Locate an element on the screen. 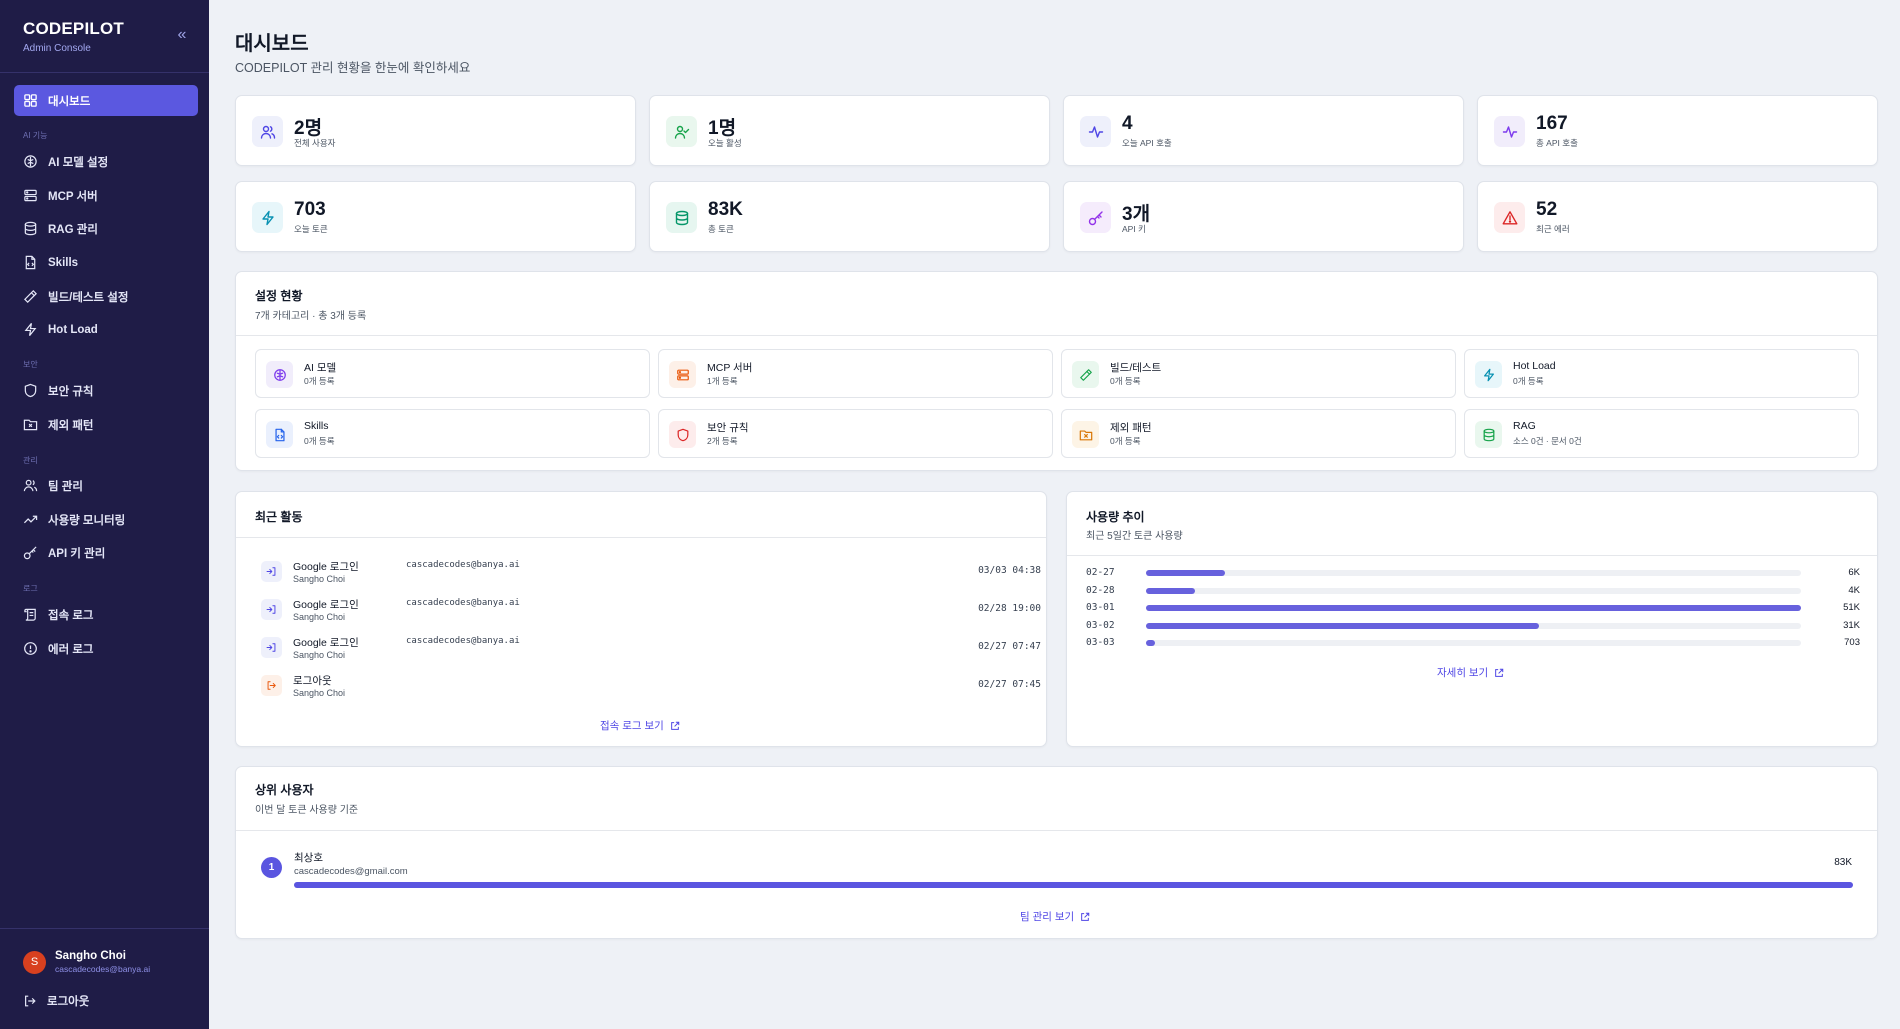 This screenshot has width=1900, height=1029. usage-date: 02-27 is located at coordinates (1100, 572).